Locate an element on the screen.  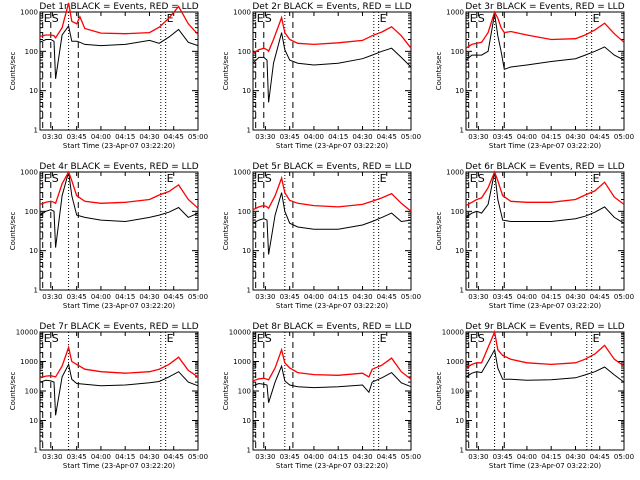
panel-title: Det 8r BLACK = Events, RED = LLD is located at coordinates (331, 327).